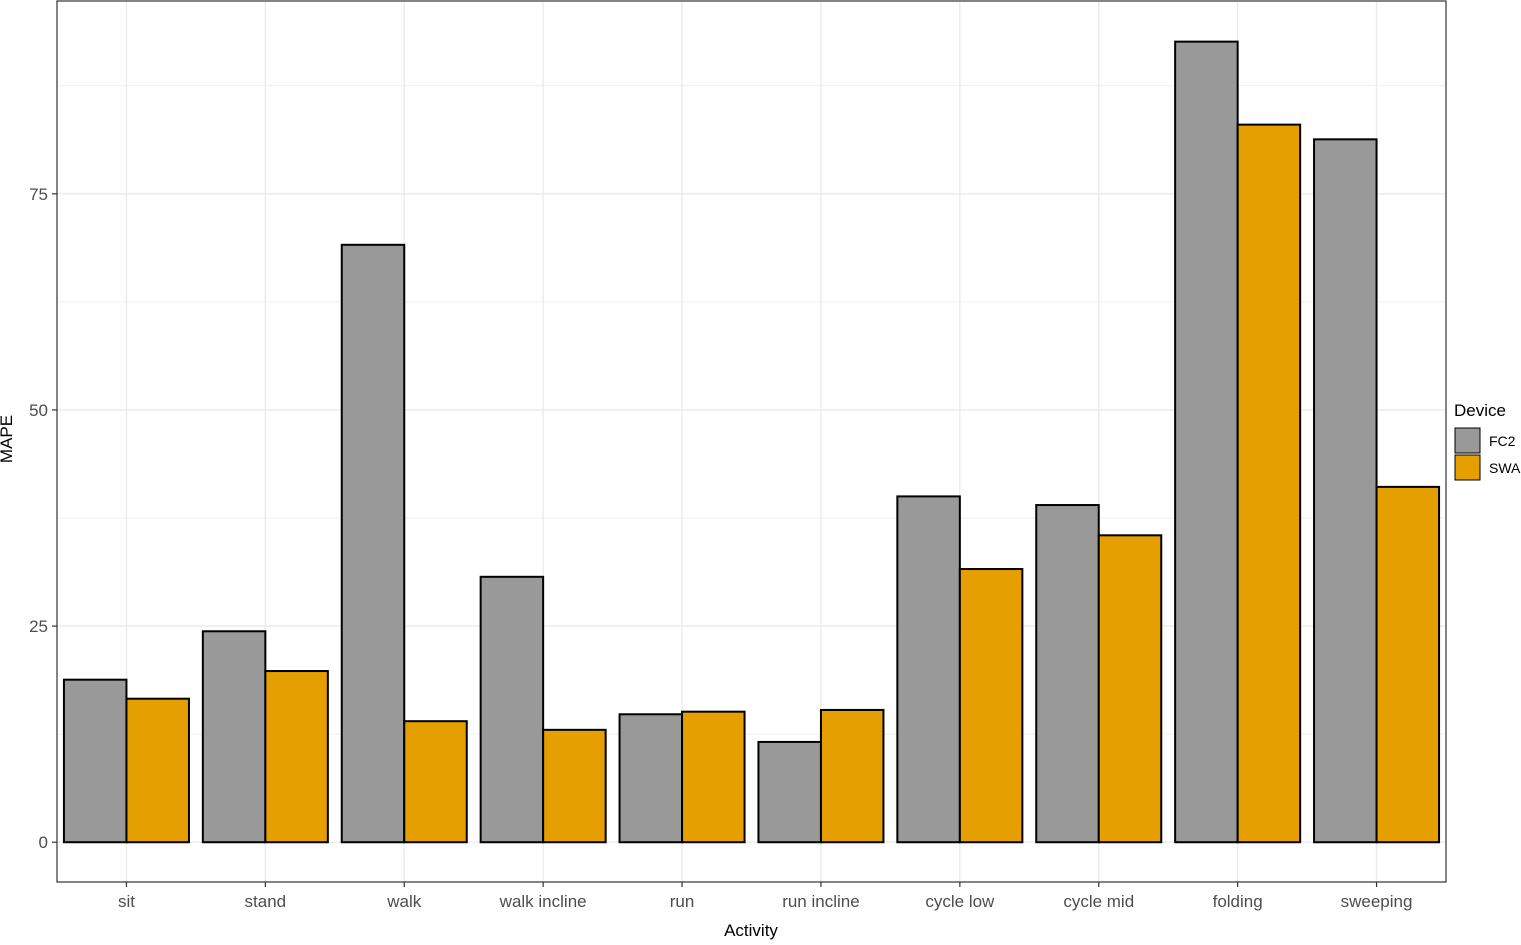  What do you see at coordinates (95, 761) in the screenshot?
I see `bar-fc2-sit` at bounding box center [95, 761].